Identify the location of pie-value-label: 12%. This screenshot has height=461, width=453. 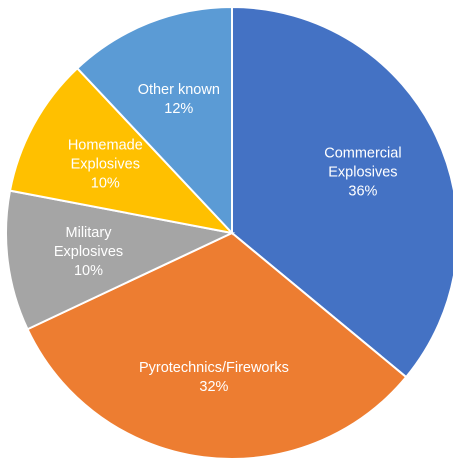
(178, 109).